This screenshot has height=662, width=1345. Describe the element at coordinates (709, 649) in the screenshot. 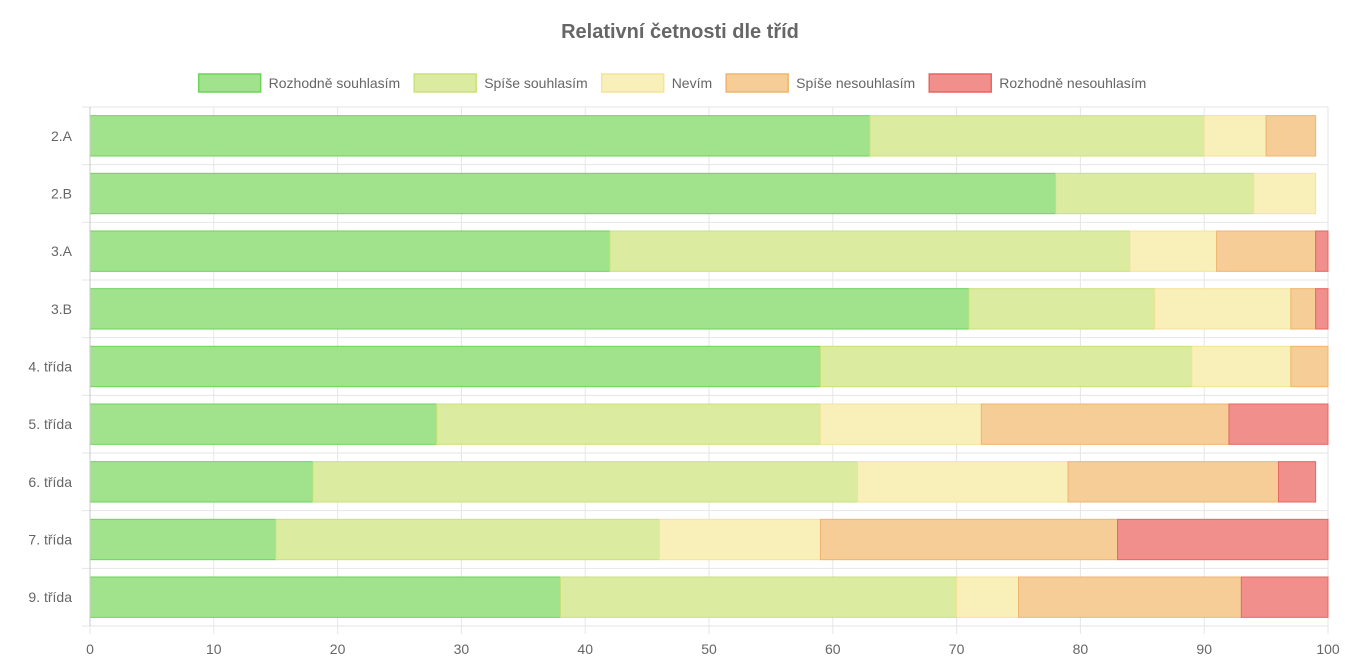

I see `x-tick-label: 50` at that location.